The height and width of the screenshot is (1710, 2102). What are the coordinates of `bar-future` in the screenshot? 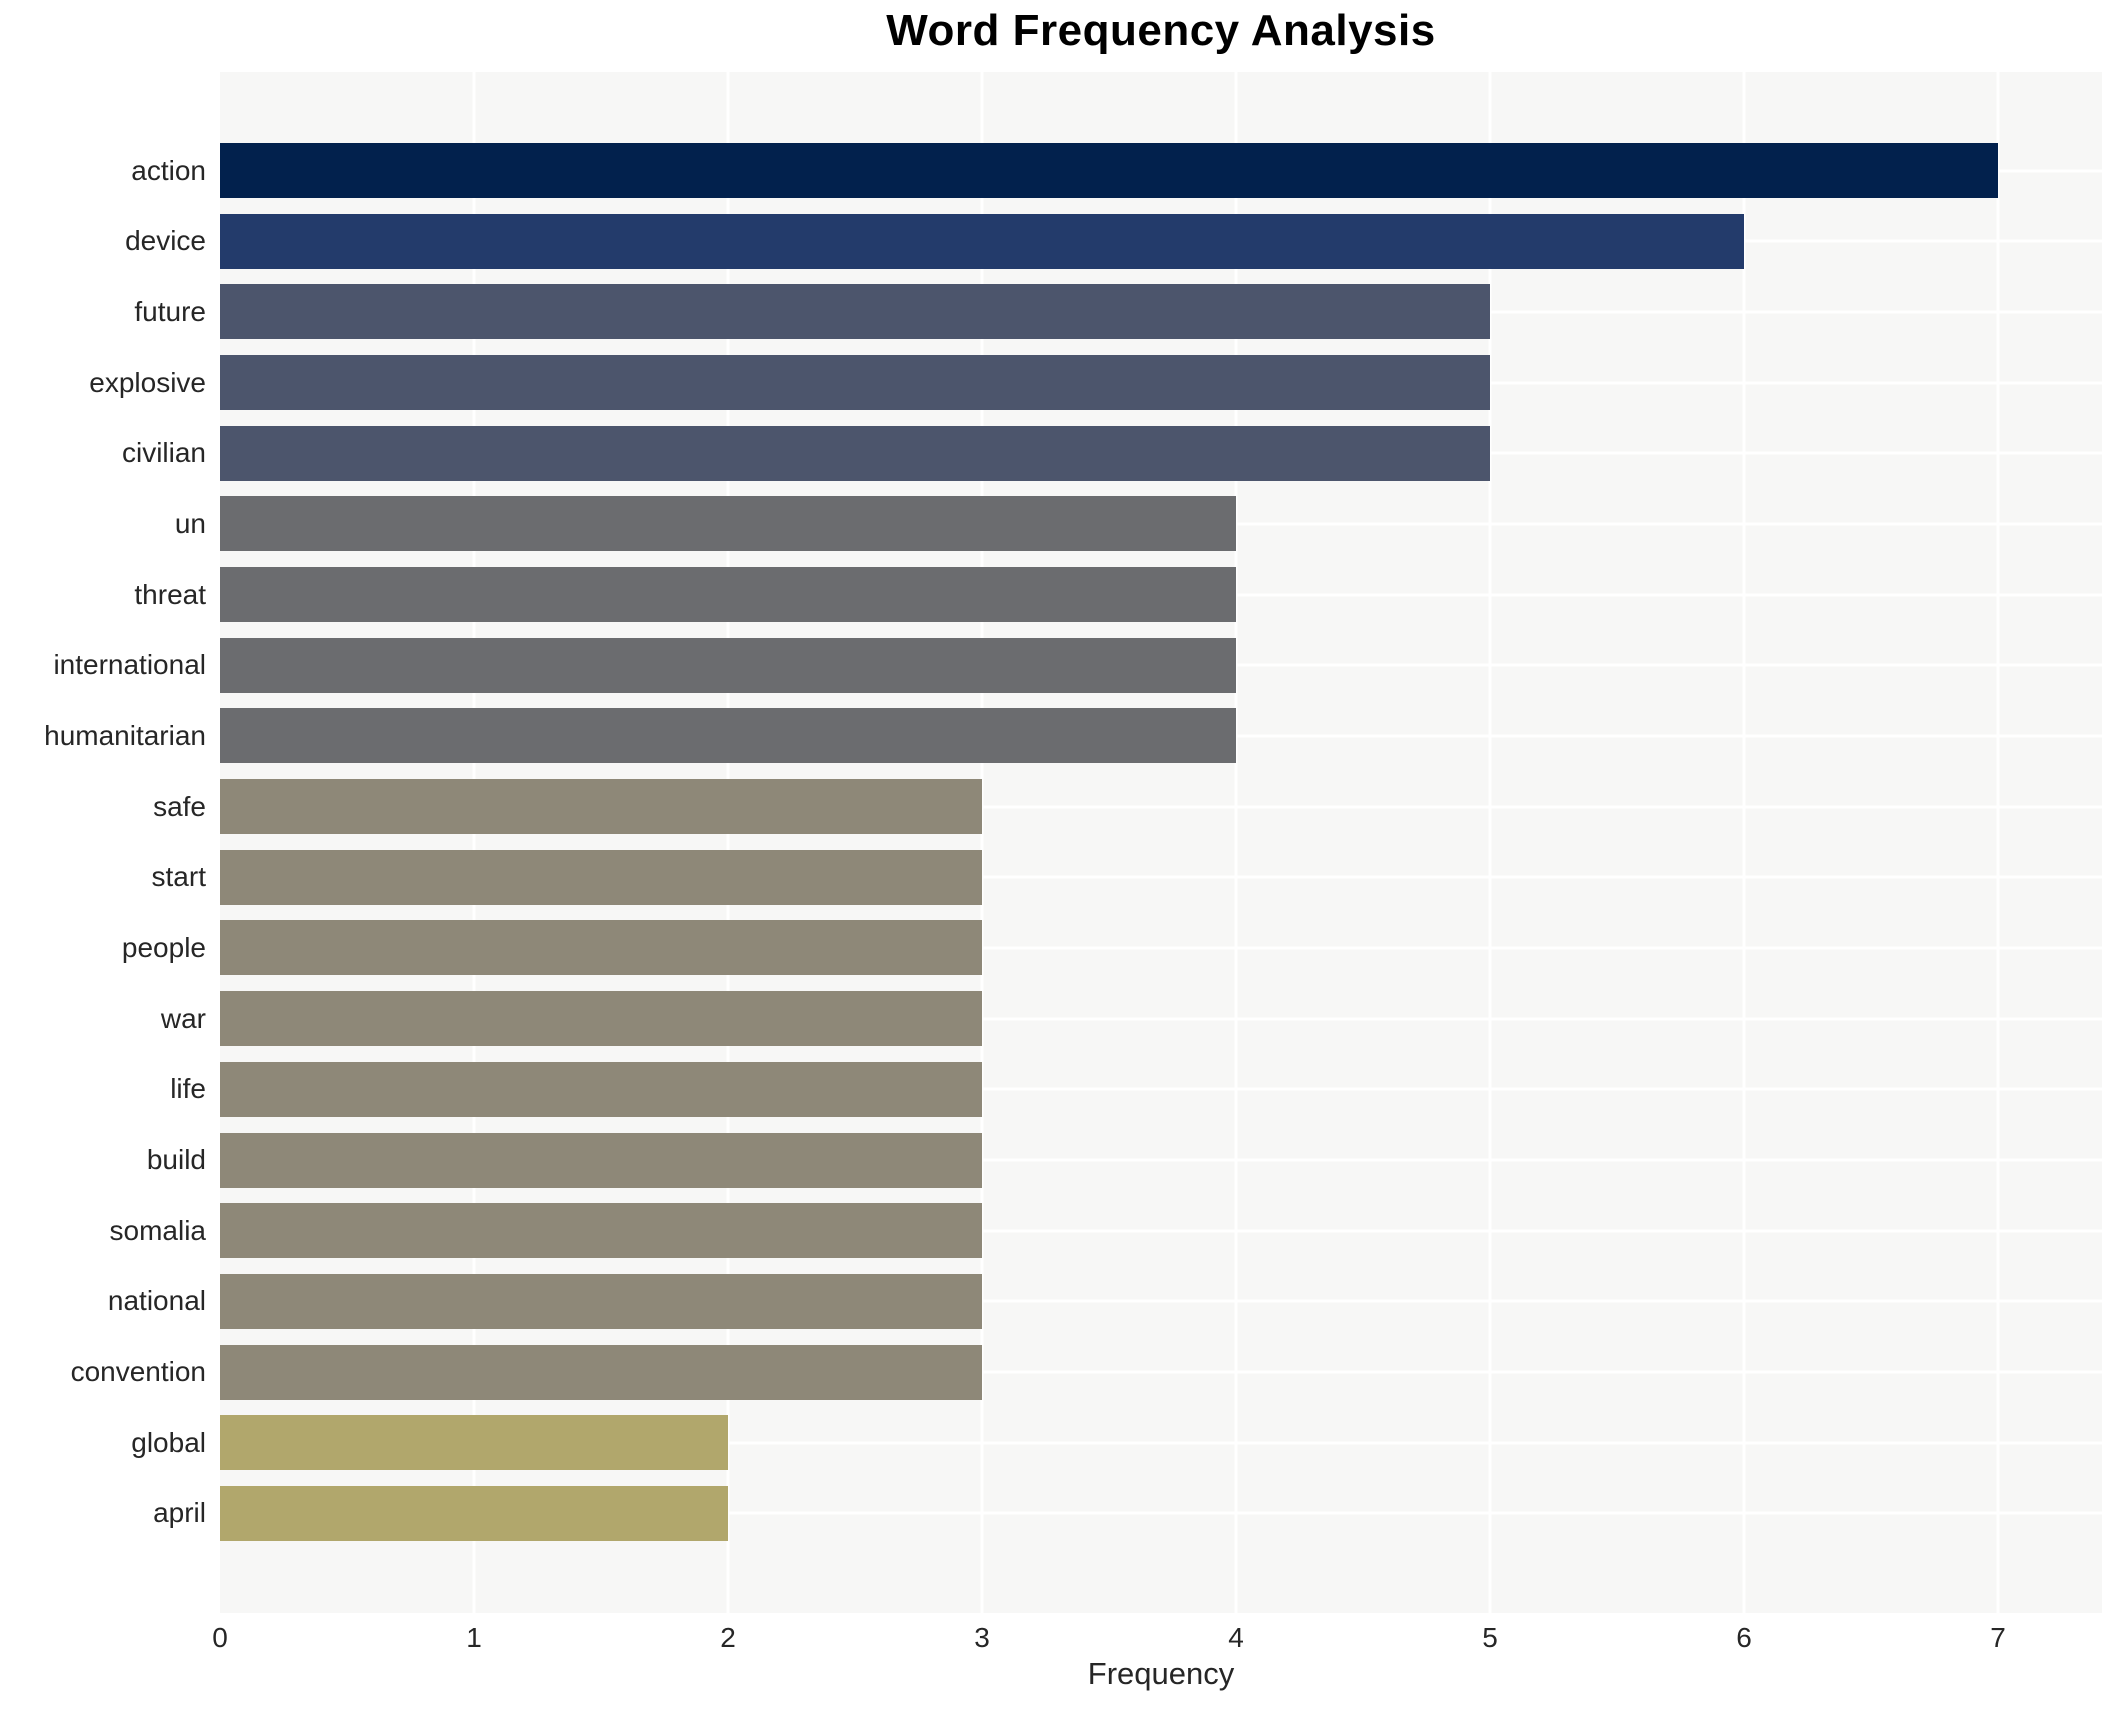 It's located at (855, 312).